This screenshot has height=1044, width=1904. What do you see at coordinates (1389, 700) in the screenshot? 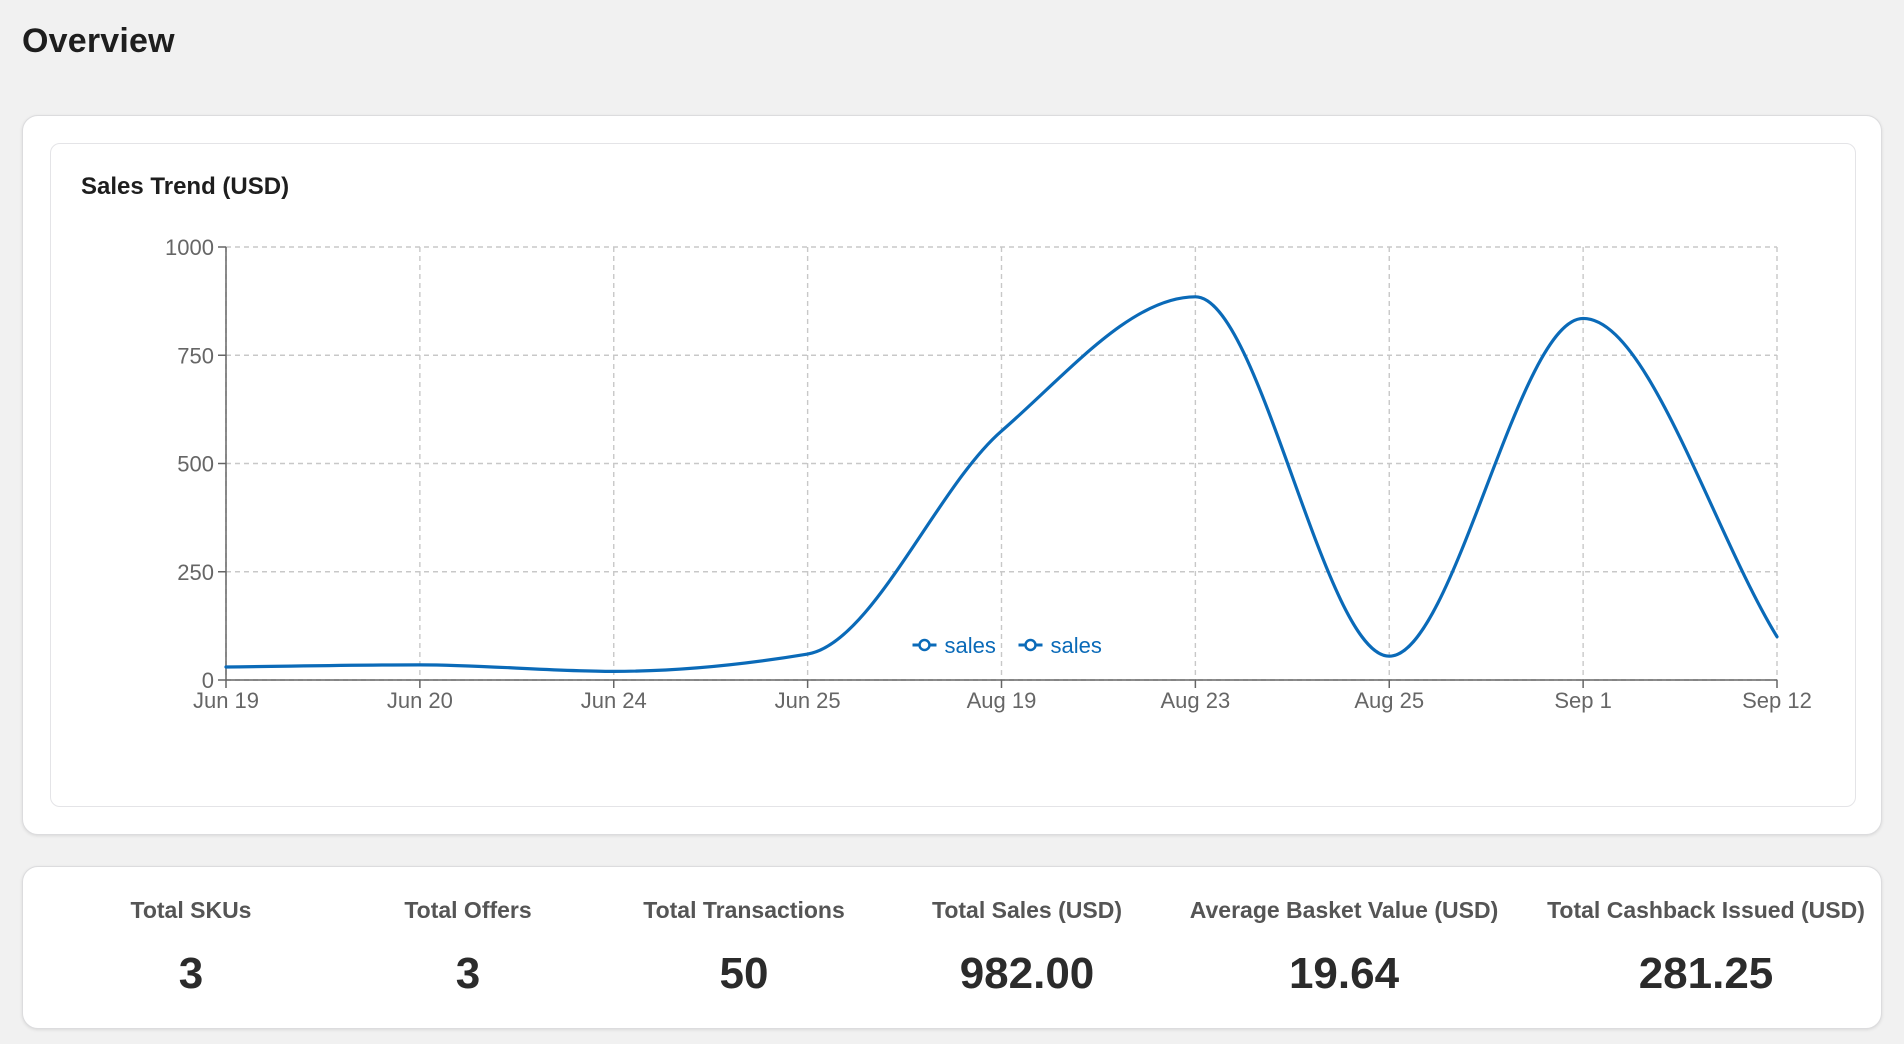
I see `x-tick-label: Aug 25` at bounding box center [1389, 700].